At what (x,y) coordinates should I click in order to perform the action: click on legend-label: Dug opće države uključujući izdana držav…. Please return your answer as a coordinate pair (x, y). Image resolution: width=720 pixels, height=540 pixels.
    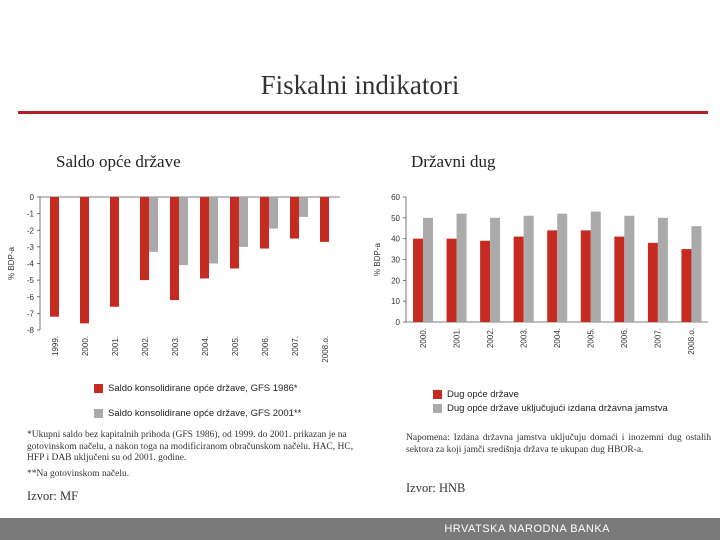
    Looking at the image, I should click on (557, 408).